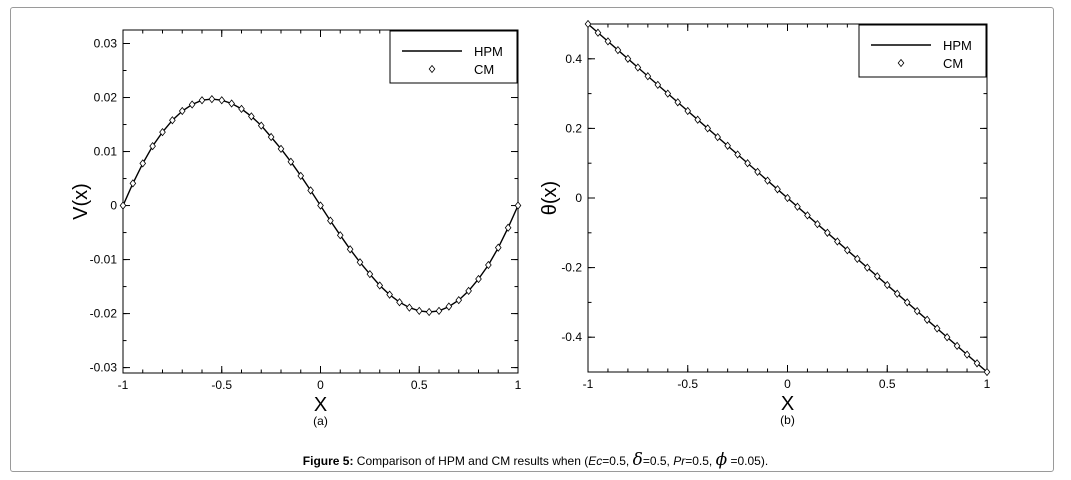 The height and width of the screenshot is (480, 1071). What do you see at coordinates (104, 368) in the screenshot?
I see `y-tick-label: -0.03` at bounding box center [104, 368].